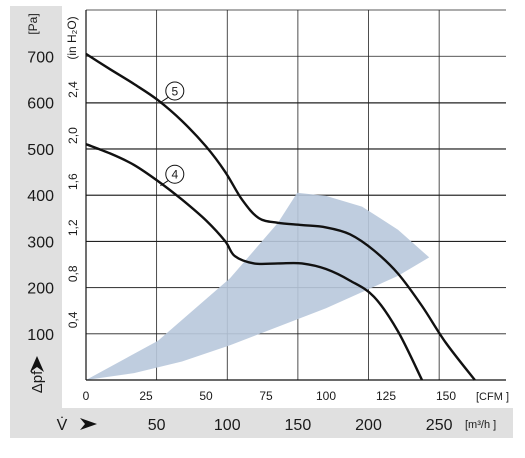 The height and width of the screenshot is (458, 525). What do you see at coordinates (40, 57) in the screenshot?
I see `y-tick-pa: 700` at bounding box center [40, 57].